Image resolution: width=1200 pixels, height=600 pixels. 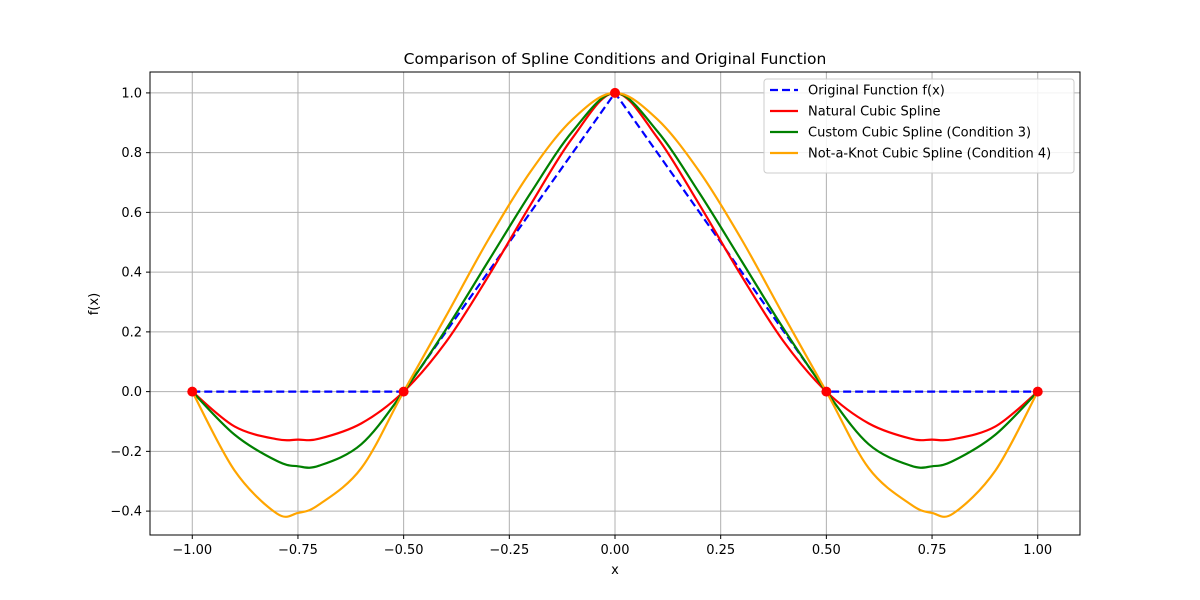 What do you see at coordinates (94, 304) in the screenshot?
I see `y-axis-label: f(x)` at bounding box center [94, 304].